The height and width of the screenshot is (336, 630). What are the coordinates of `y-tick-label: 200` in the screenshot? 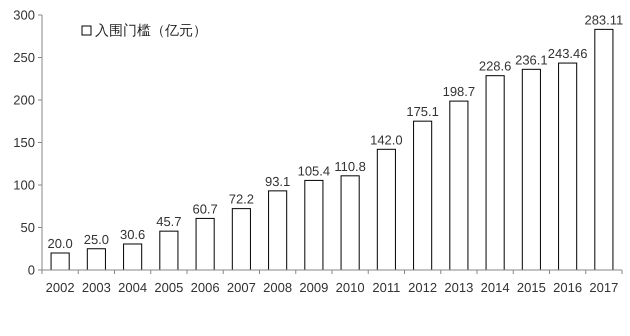 It's located at (24, 100).